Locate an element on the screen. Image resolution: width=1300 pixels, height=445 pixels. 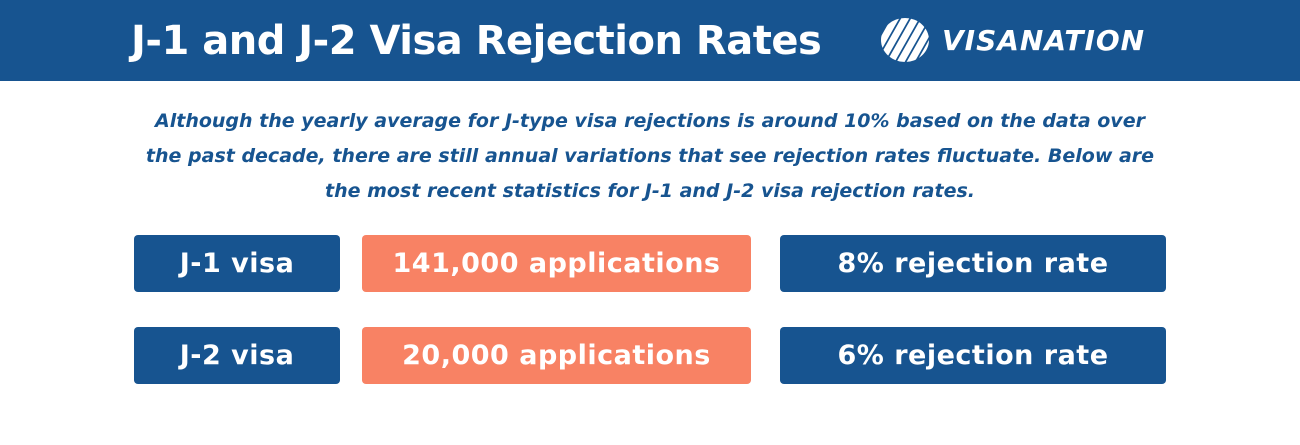
j1-visa-label: J-1 visa is located at coordinates (237, 263).